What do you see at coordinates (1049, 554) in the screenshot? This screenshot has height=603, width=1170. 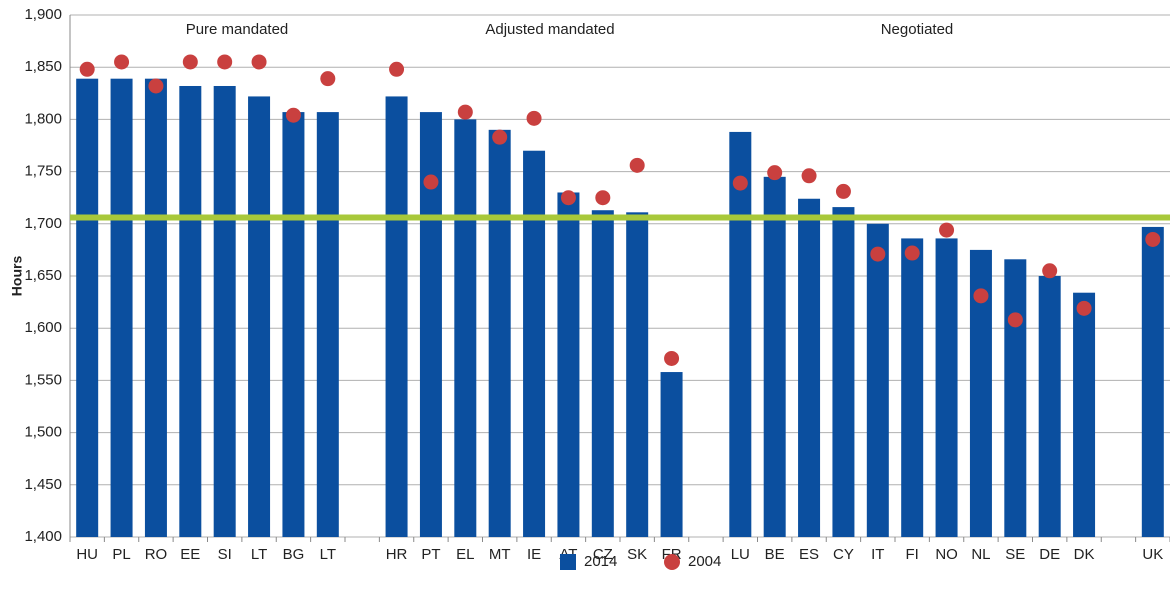 I see `x-tick-label: DE` at bounding box center [1049, 554].